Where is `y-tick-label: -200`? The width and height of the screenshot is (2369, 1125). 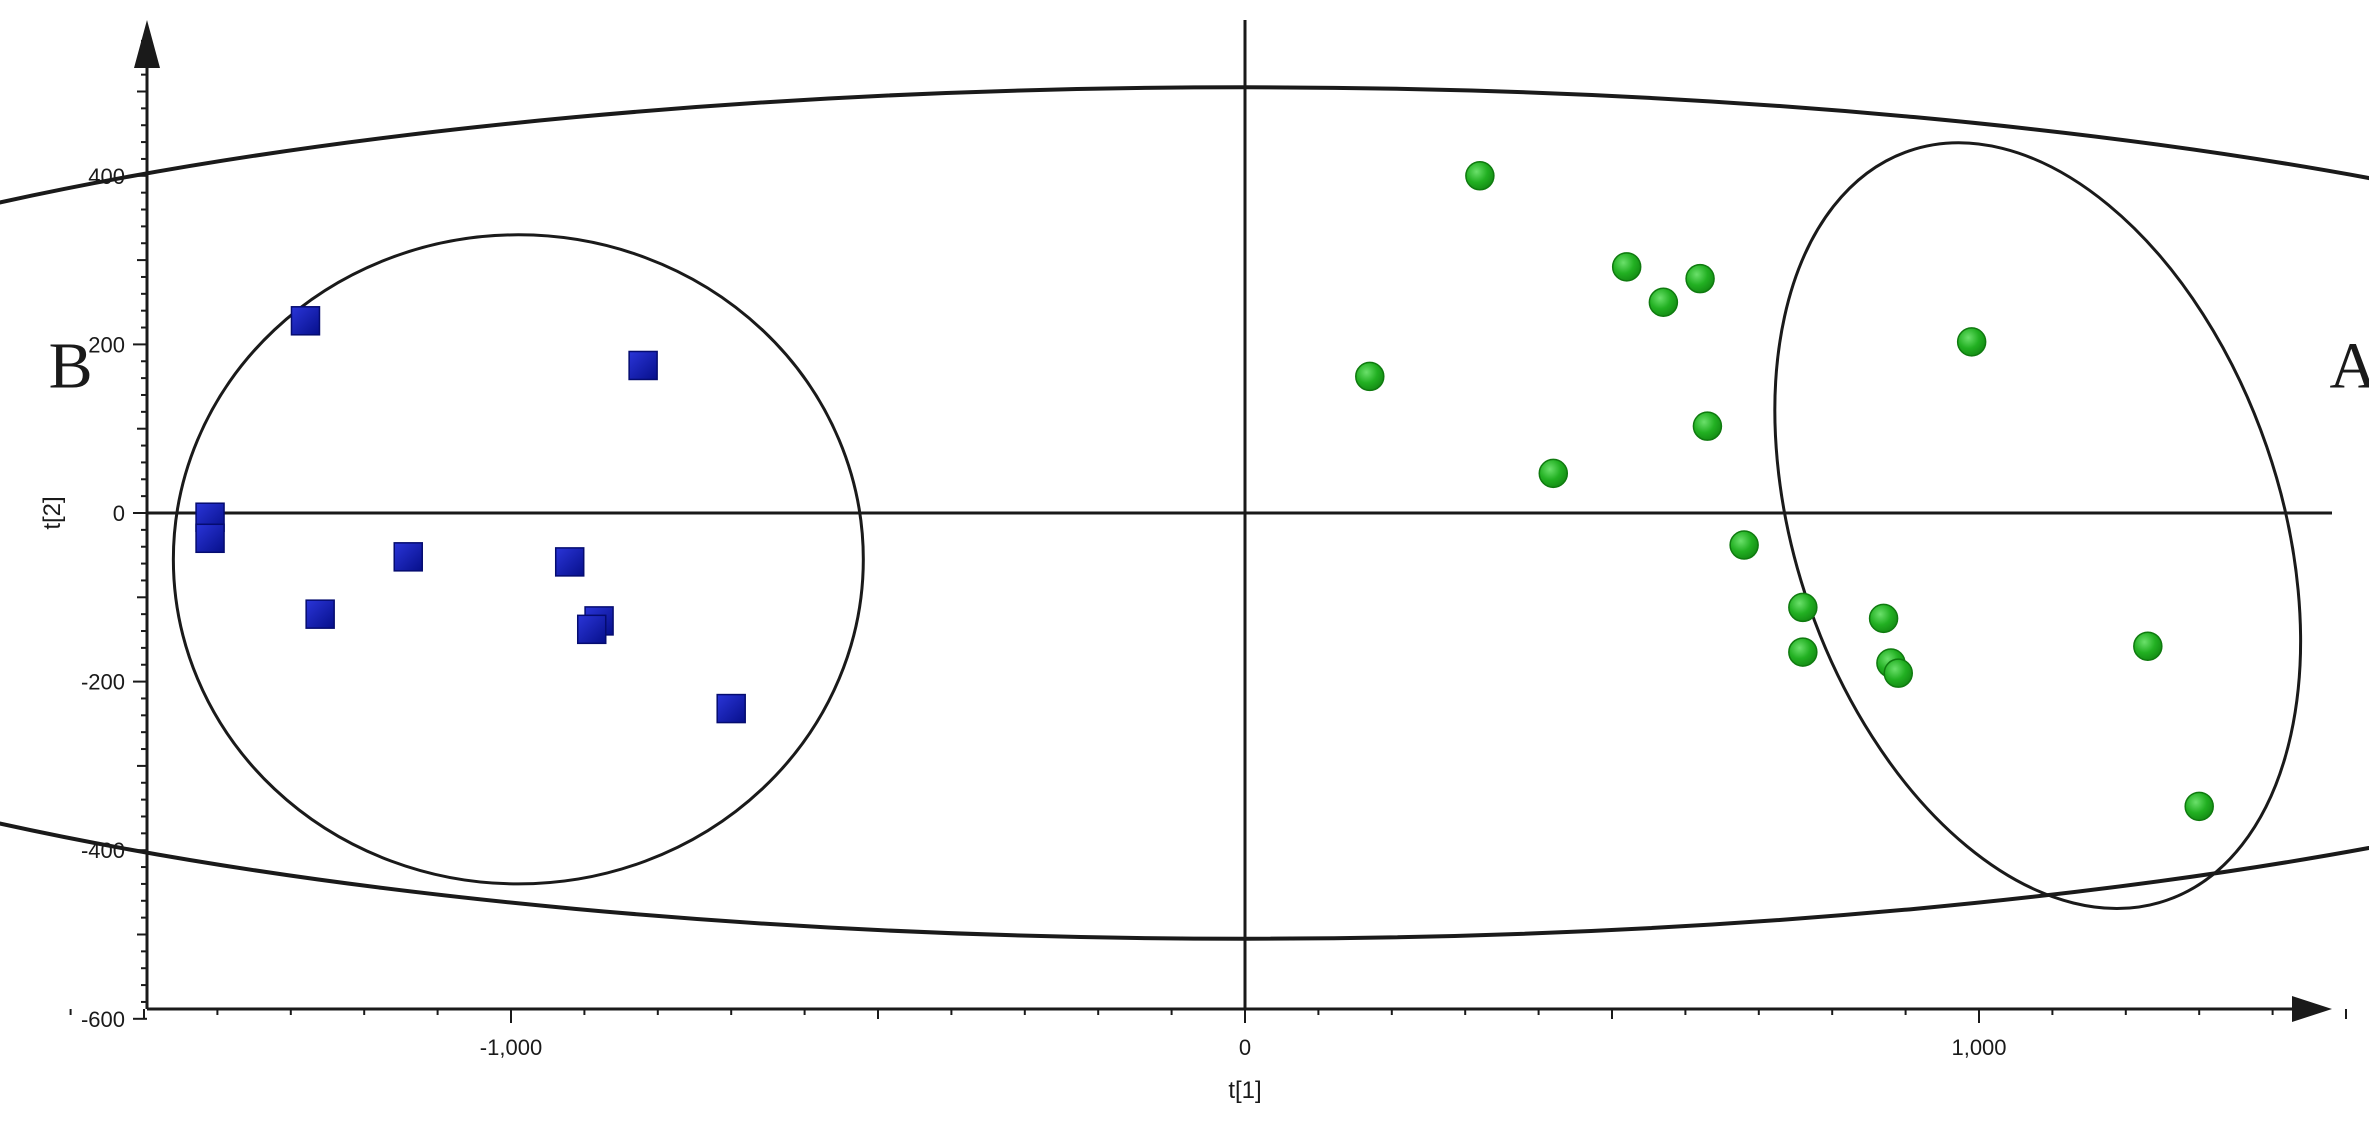 y-tick-label: -200 is located at coordinates (103, 682).